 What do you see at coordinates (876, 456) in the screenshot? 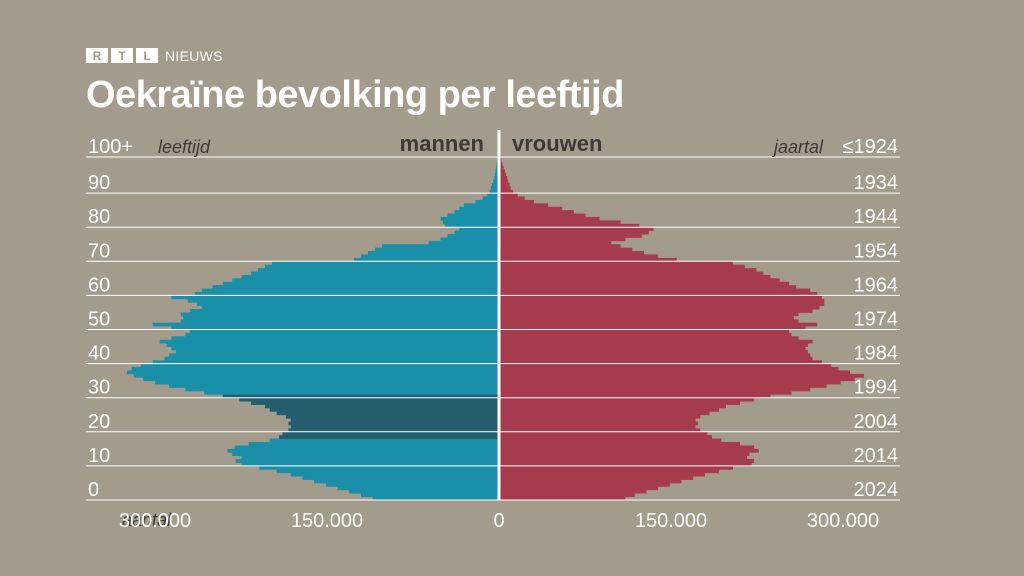
I see `year-tick-label: 2014` at bounding box center [876, 456].